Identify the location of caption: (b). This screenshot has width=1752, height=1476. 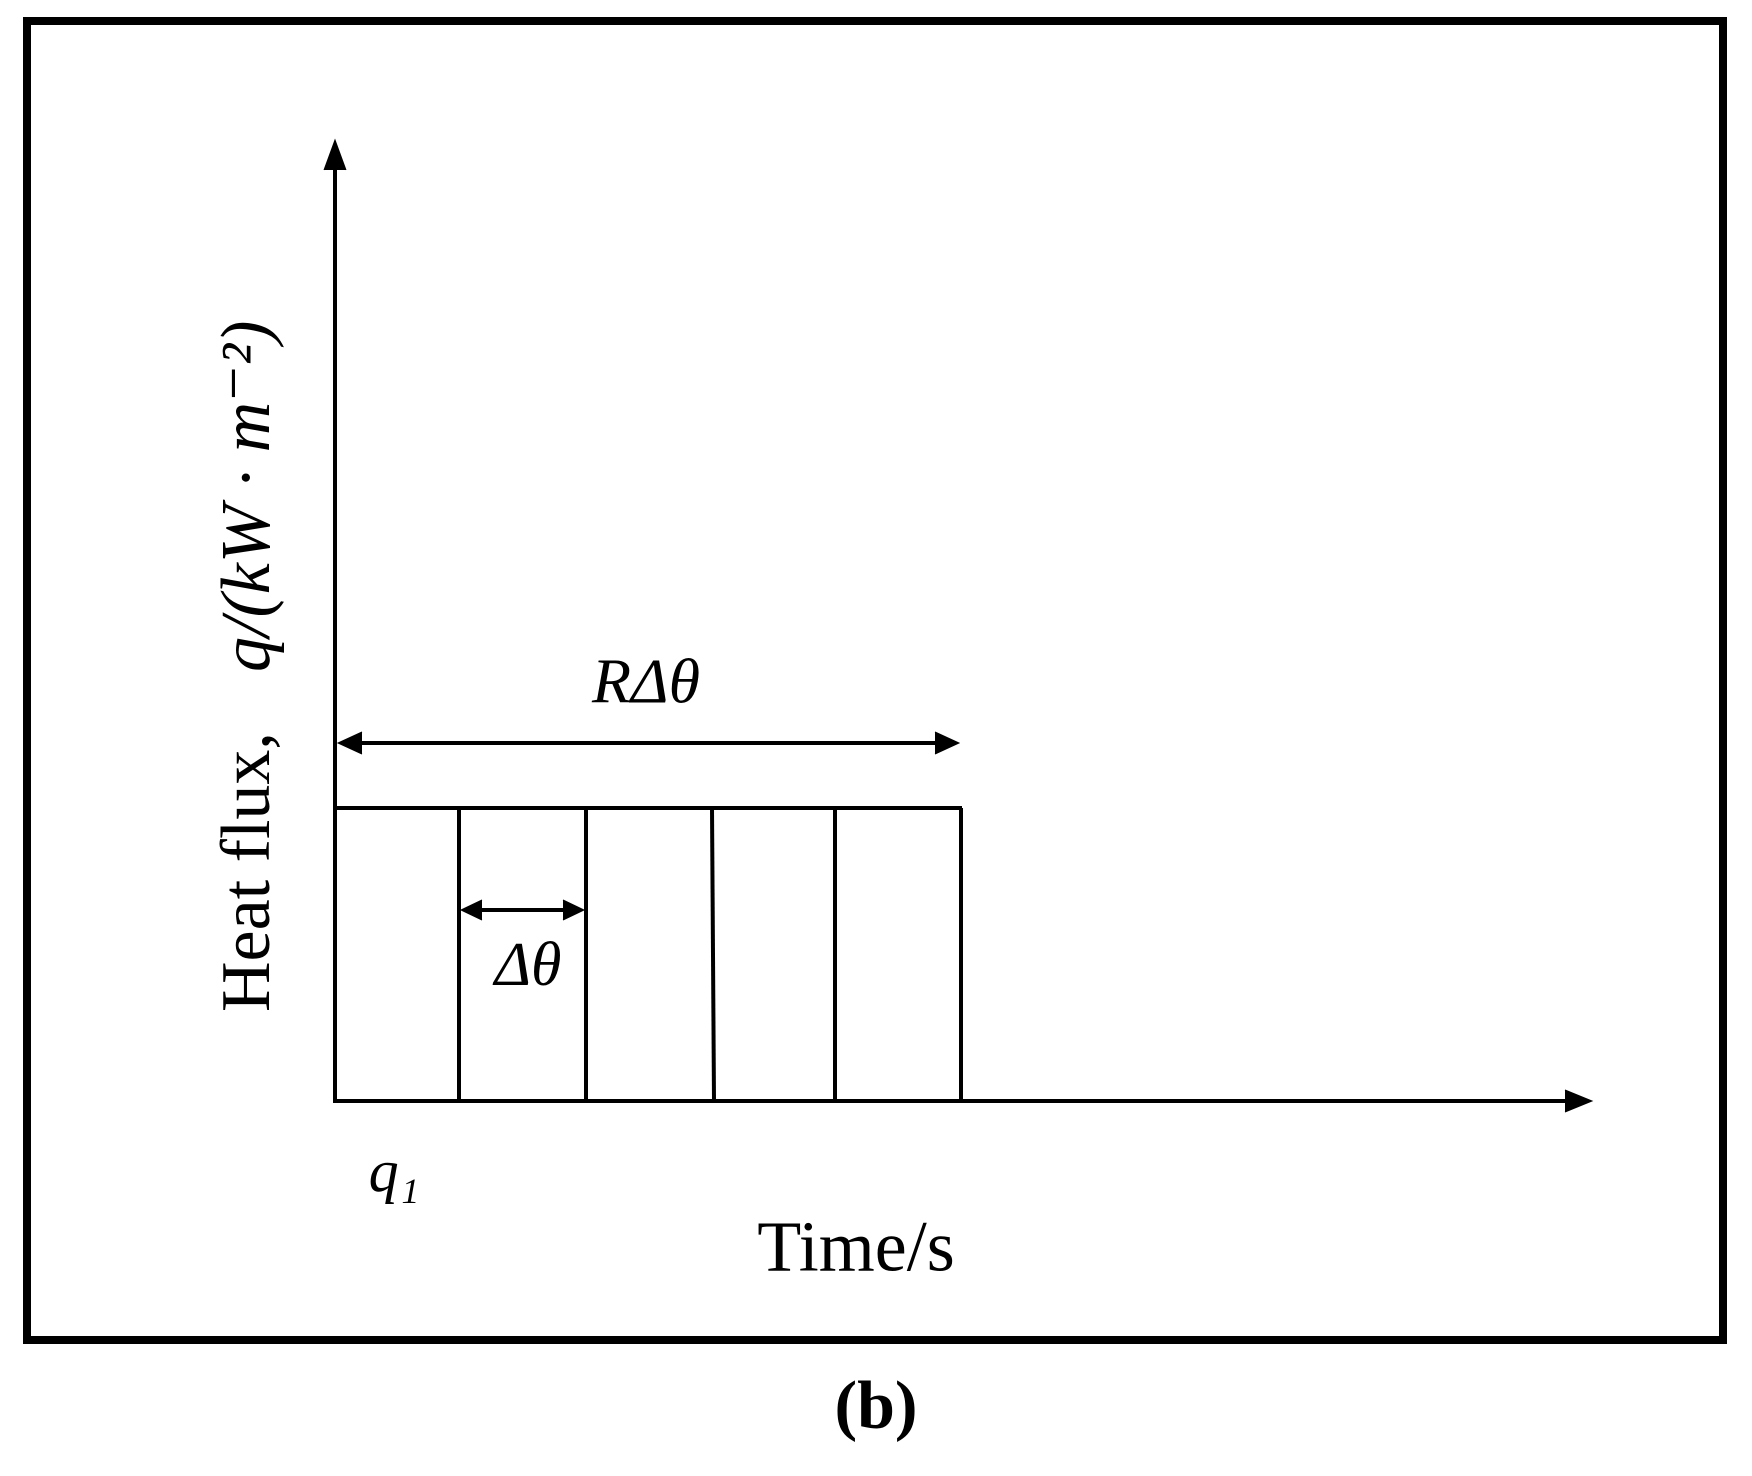
(875, 1405).